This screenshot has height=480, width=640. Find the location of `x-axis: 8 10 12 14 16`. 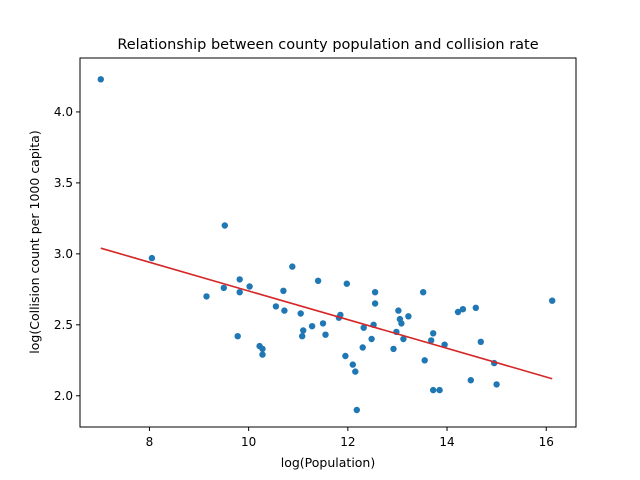

x-axis: 8 10 12 14 16 is located at coordinates (350, 438).